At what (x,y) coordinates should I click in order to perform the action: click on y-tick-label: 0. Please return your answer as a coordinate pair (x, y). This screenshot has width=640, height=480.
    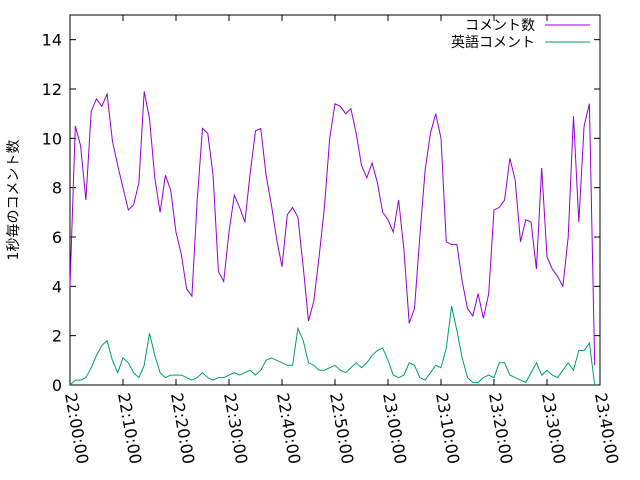
    Looking at the image, I should click on (57, 385).